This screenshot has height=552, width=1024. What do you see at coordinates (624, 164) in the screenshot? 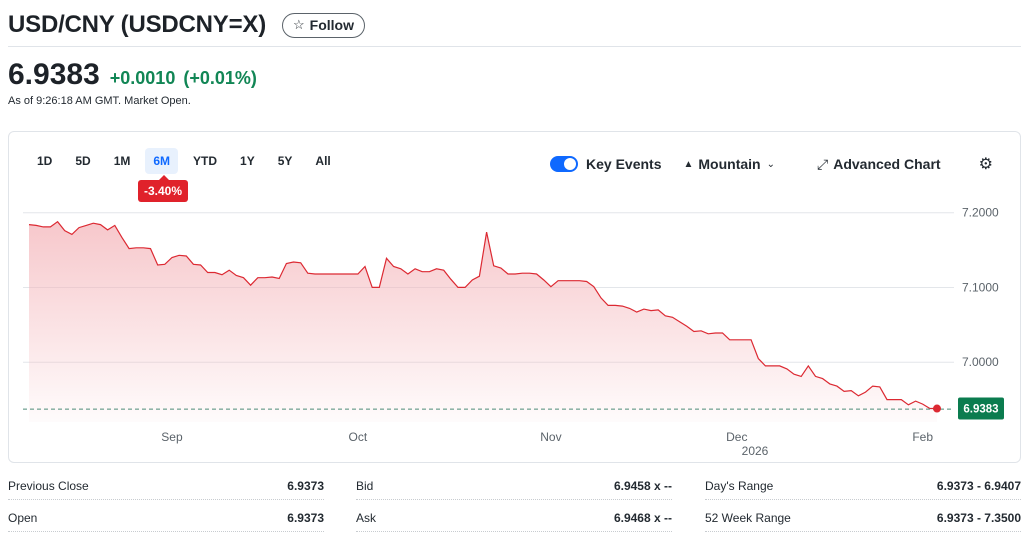
I see `key-events-label: Key Events` at bounding box center [624, 164].